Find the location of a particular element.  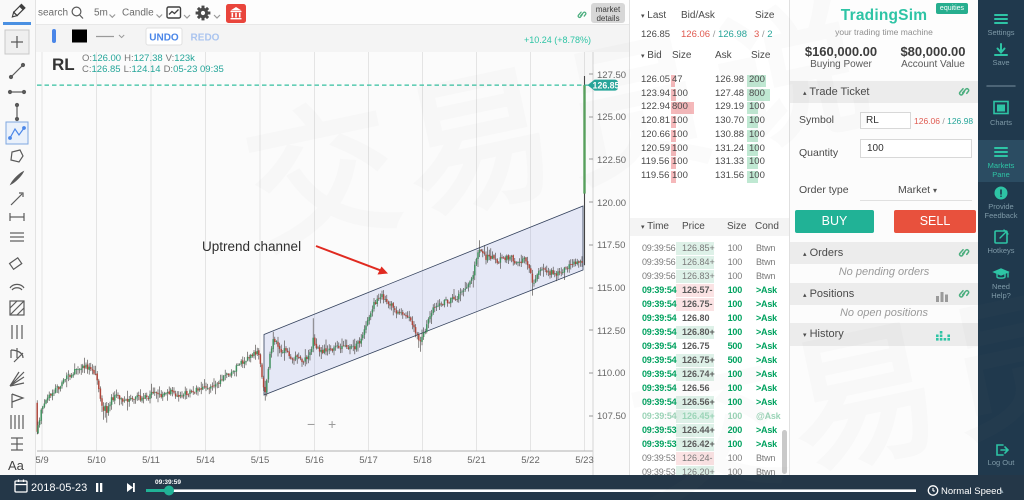

svg-text: 5/15 is located at coordinates (260, 460).